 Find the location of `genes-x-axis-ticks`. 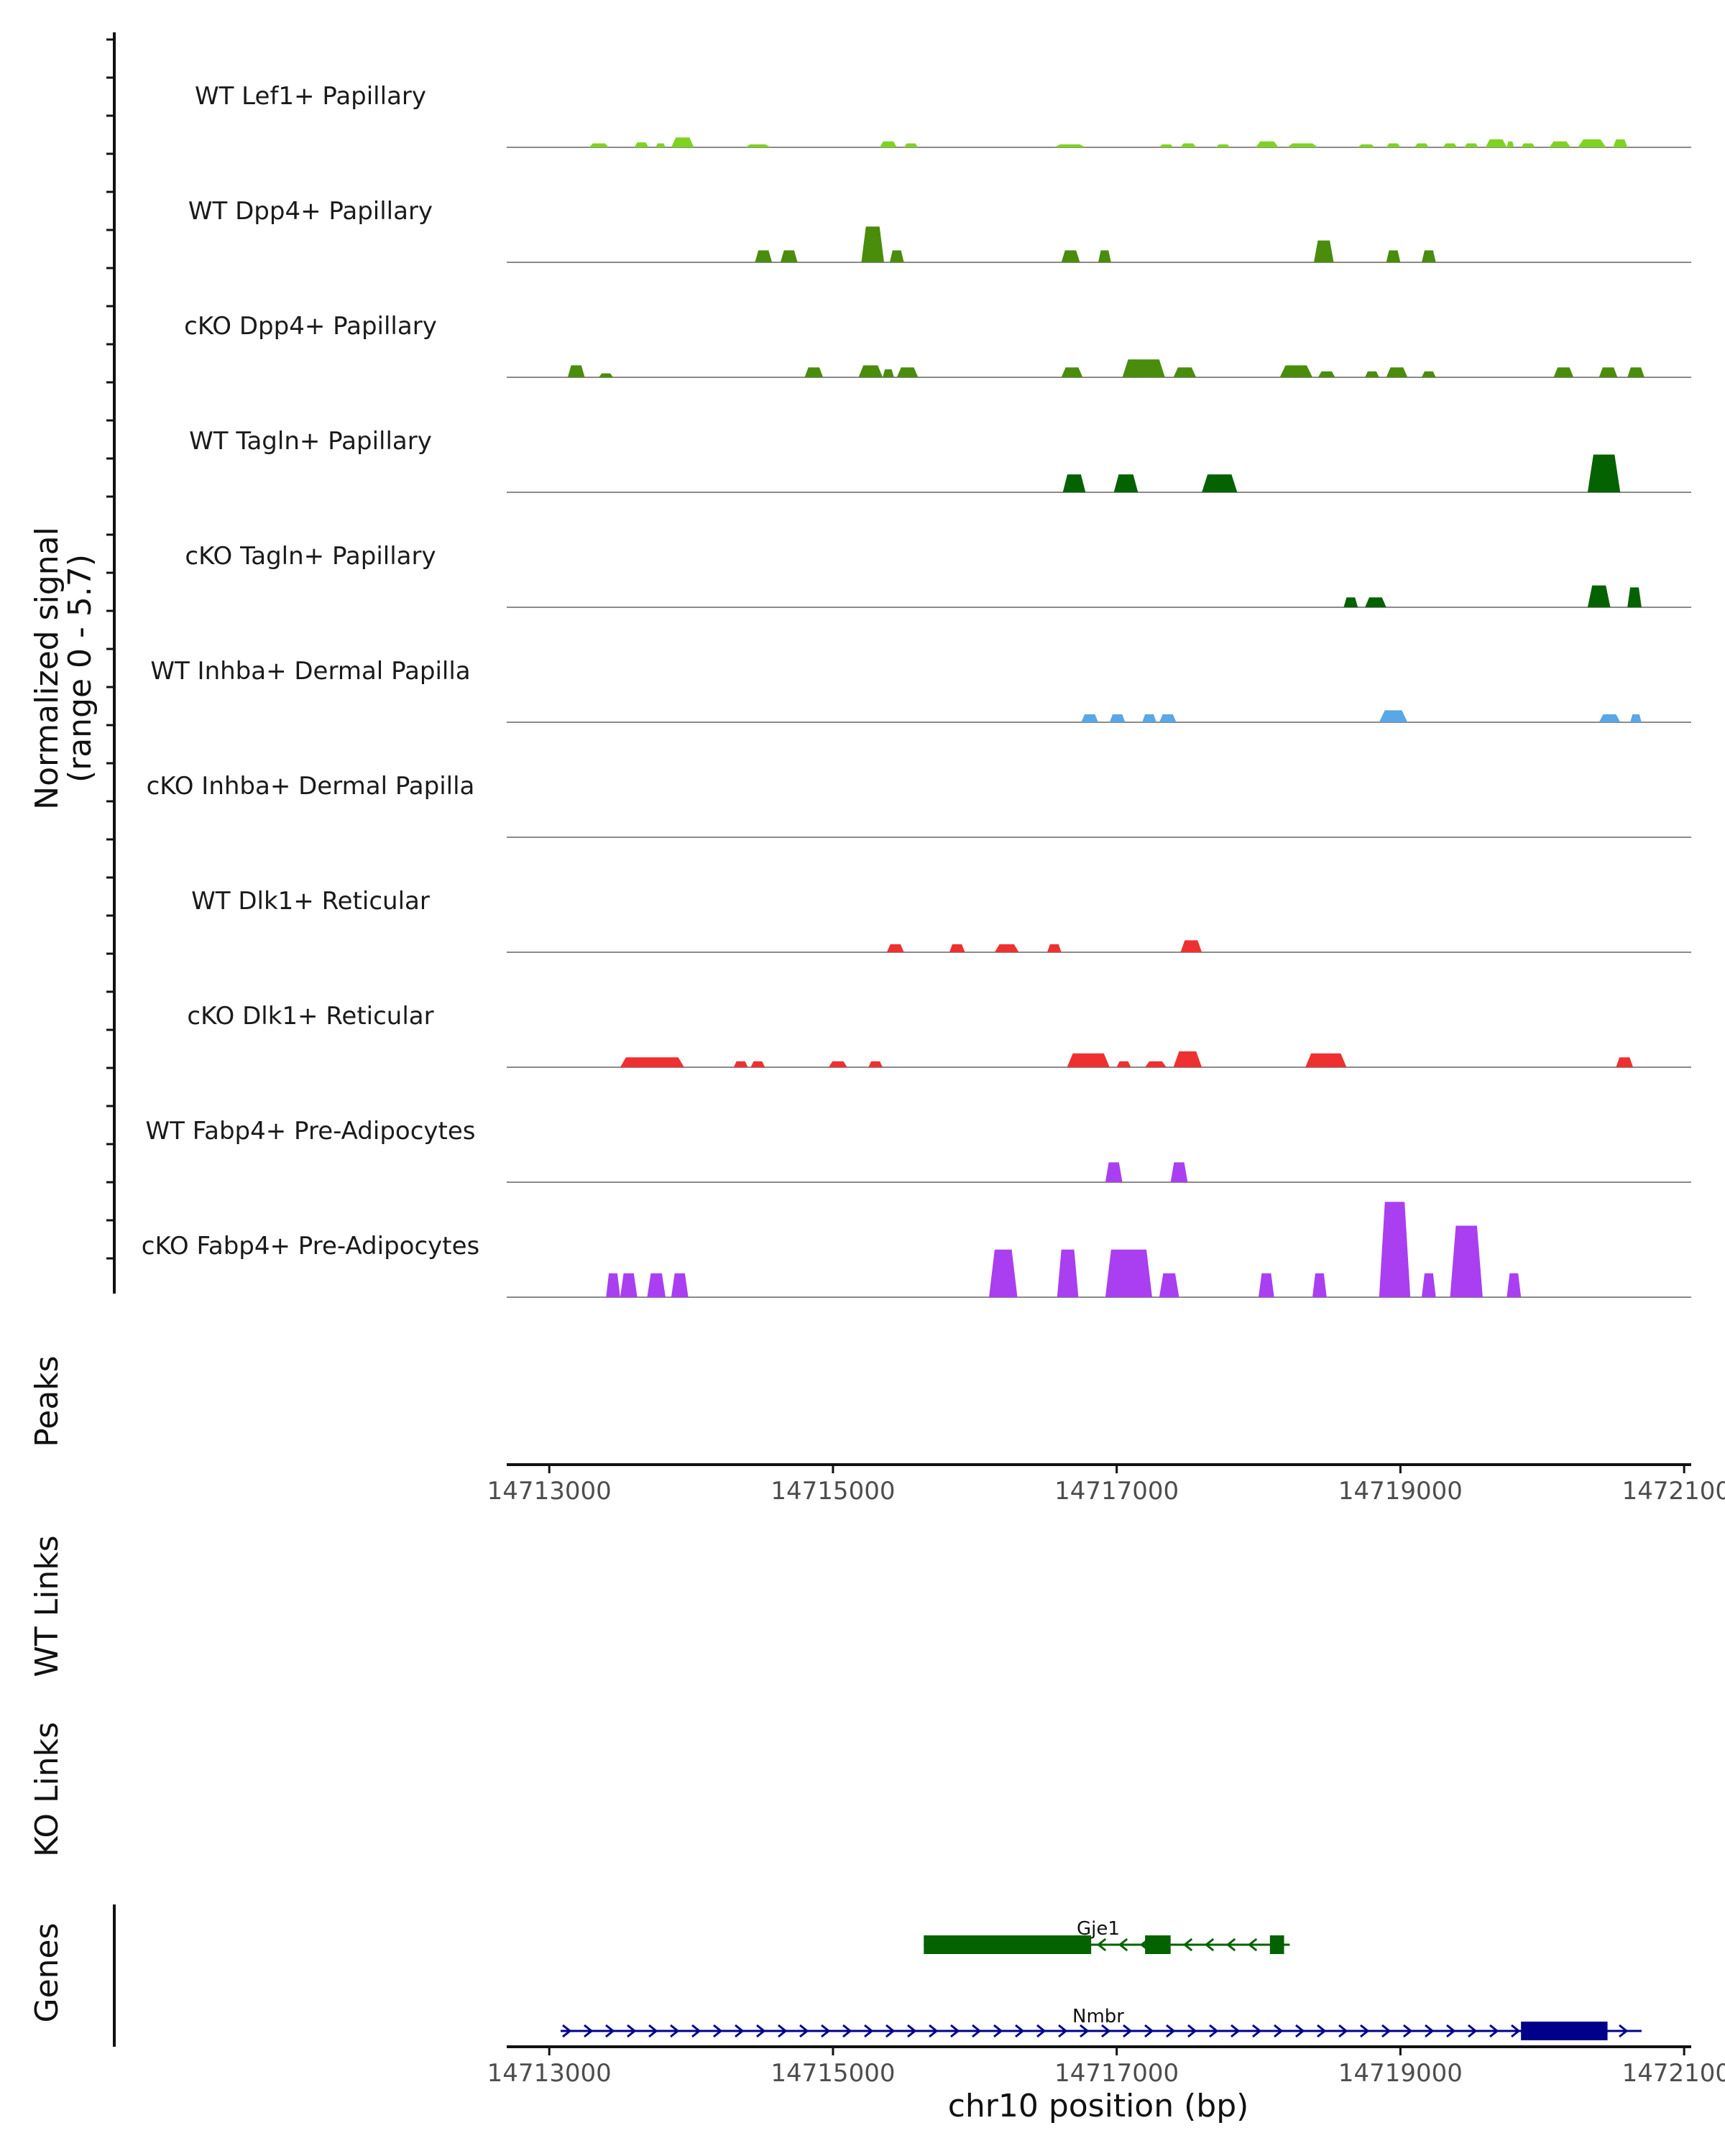

genes-x-axis-ticks is located at coordinates (1116, 2051).